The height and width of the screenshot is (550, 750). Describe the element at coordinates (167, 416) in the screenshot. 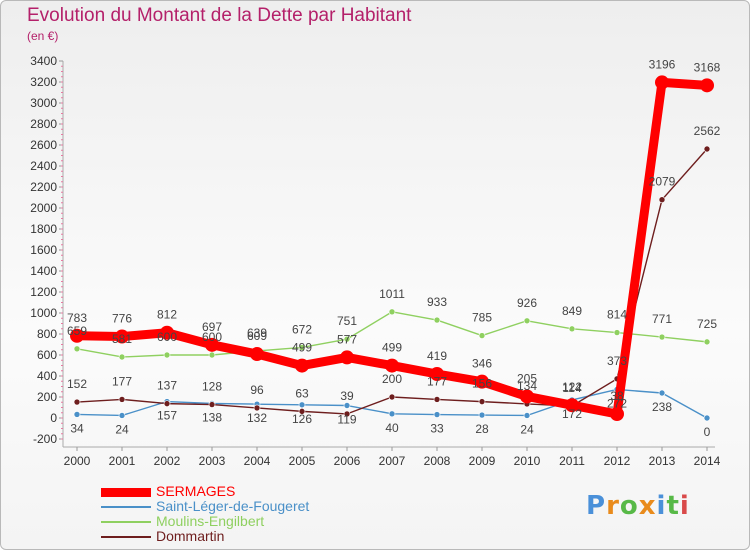

I see `data-label: 157` at that location.